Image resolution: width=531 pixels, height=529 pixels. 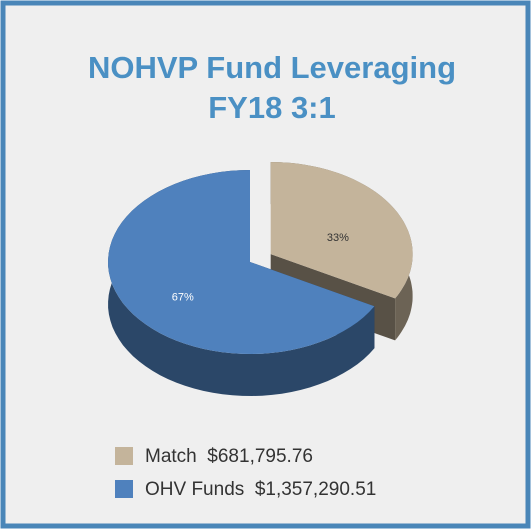 What do you see at coordinates (229, 456) in the screenshot?
I see `legend-label: Match $681,795.76` at bounding box center [229, 456].